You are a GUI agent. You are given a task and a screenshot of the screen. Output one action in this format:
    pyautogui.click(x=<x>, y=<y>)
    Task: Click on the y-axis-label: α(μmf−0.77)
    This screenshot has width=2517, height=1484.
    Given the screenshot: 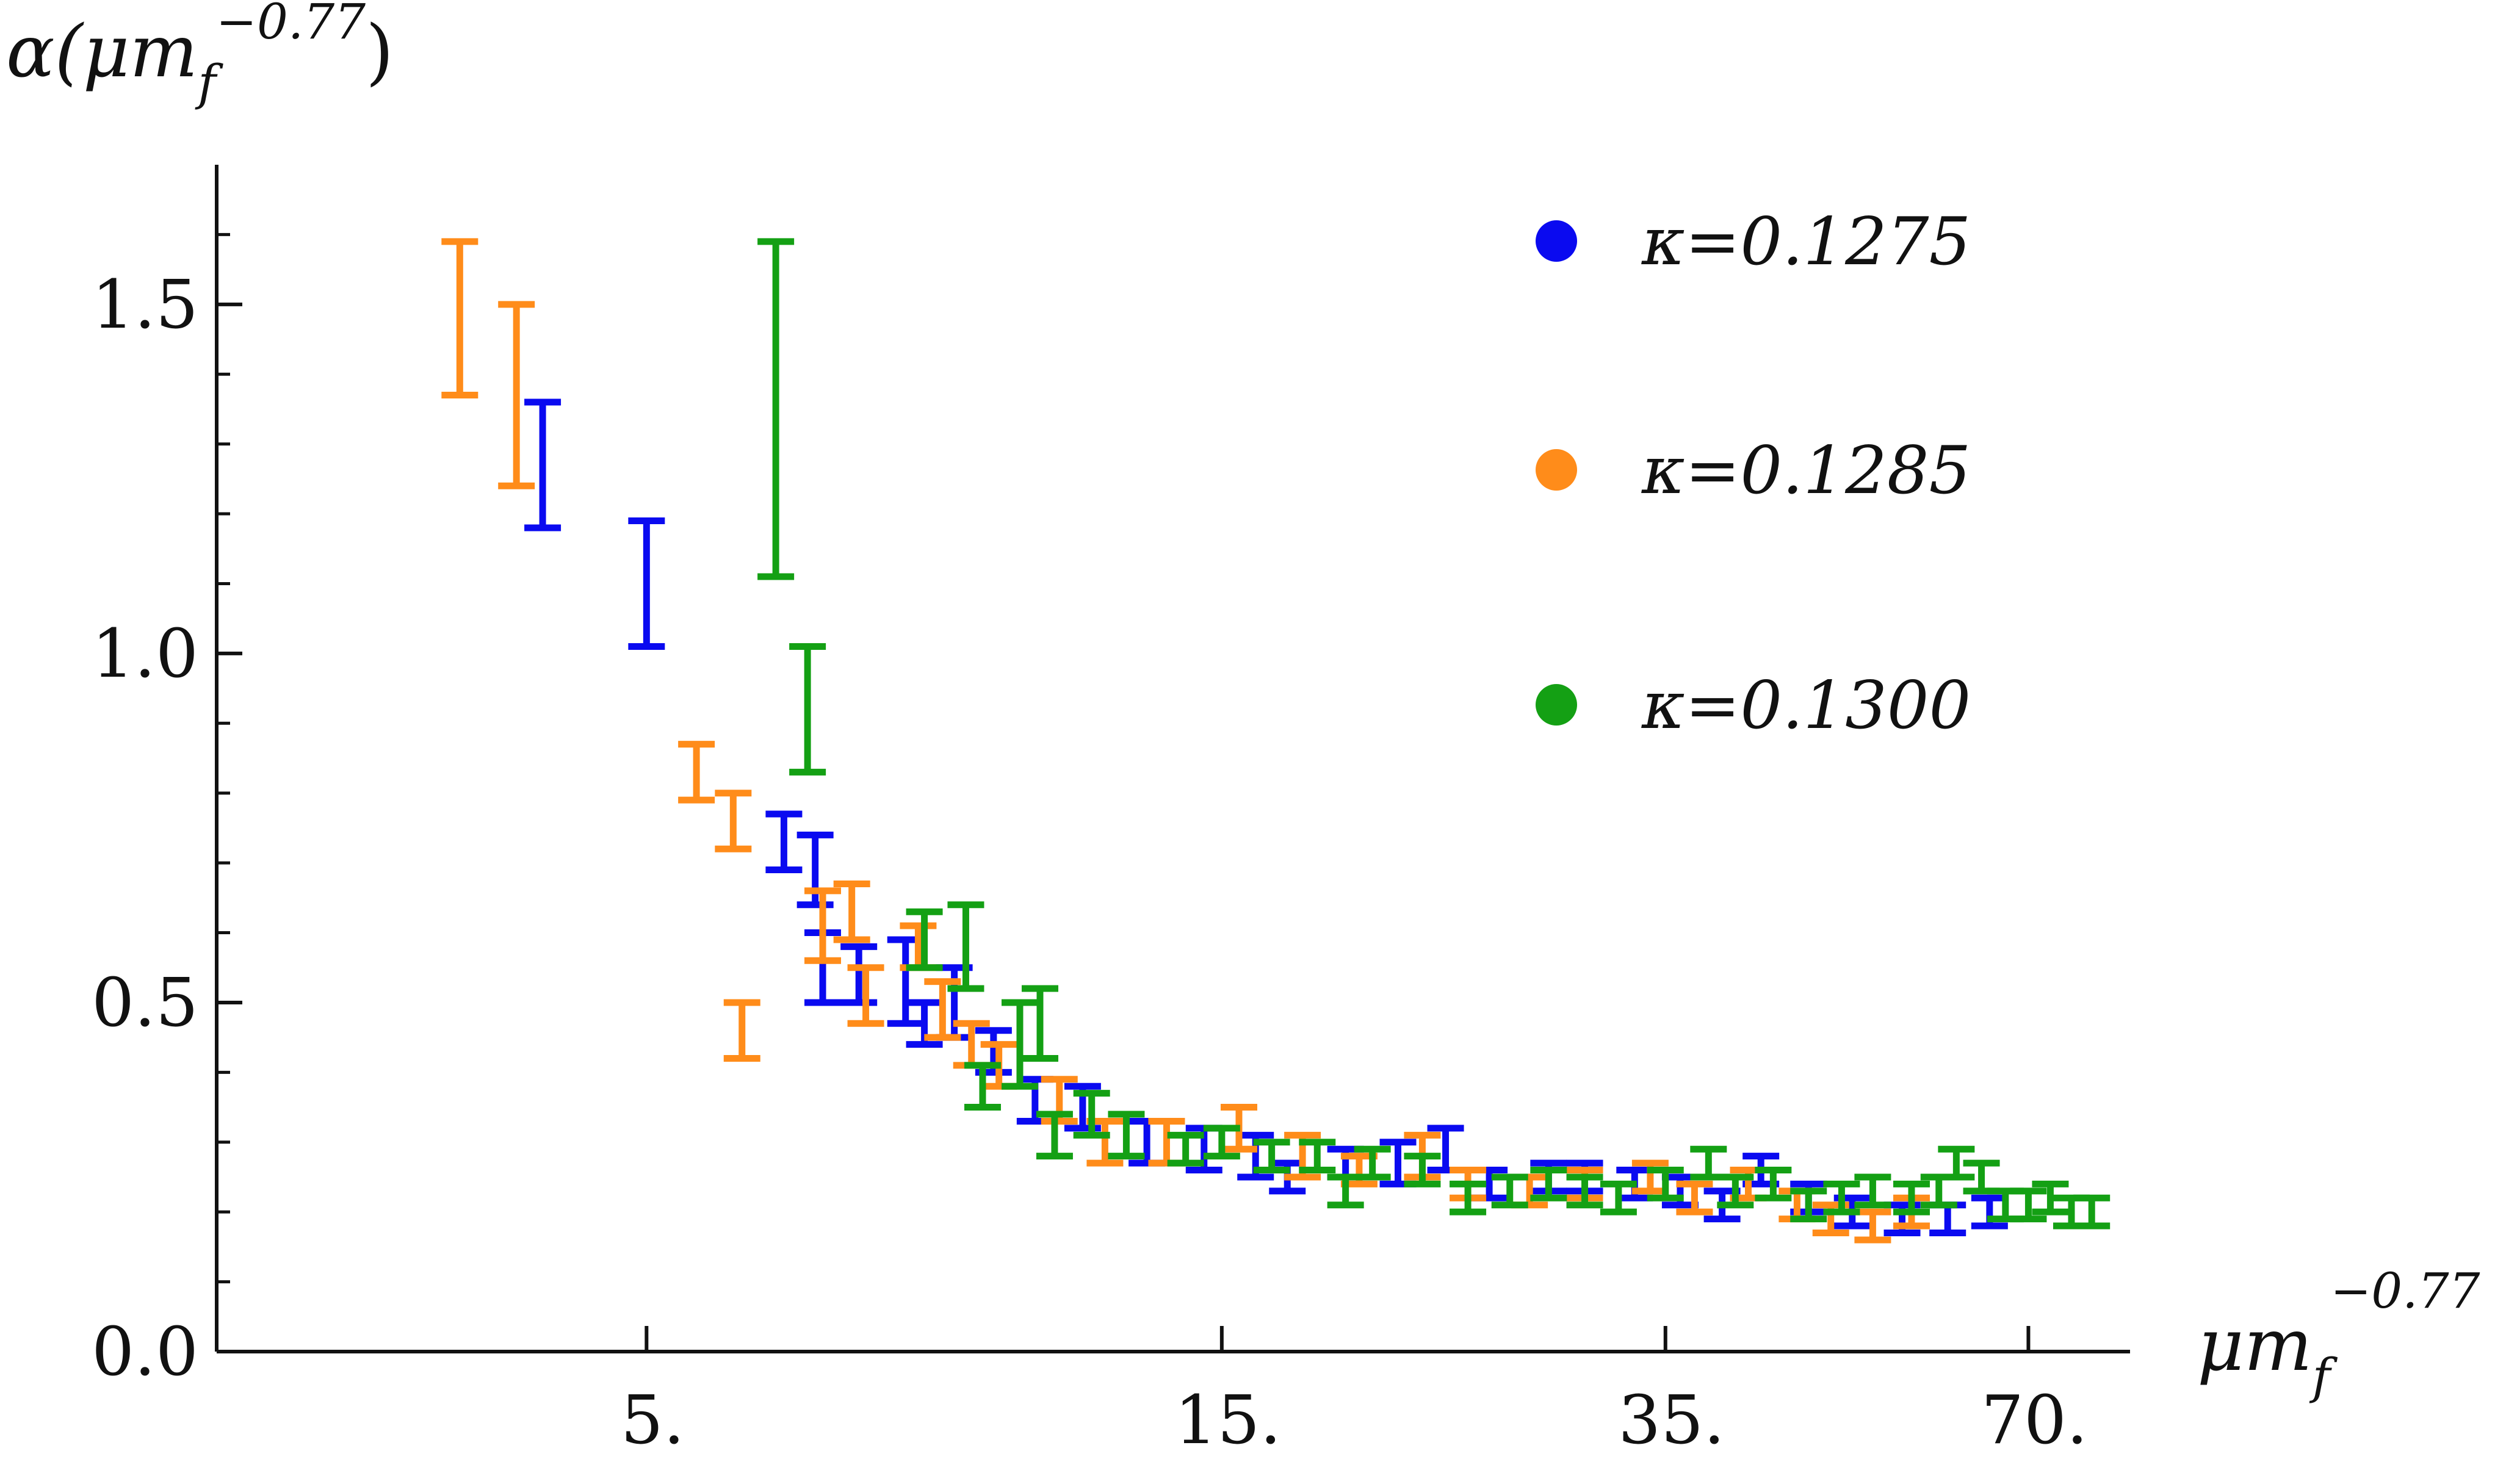 What is the action you would take?
    pyautogui.click(x=200, y=56)
    